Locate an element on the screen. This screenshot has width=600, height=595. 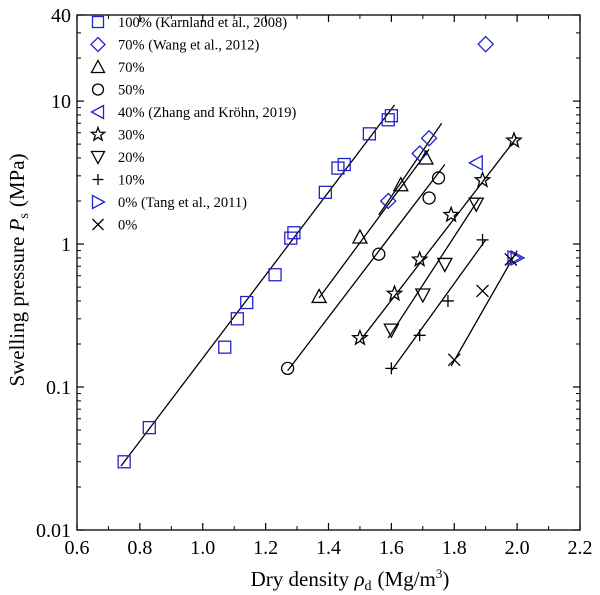
legend-label: 0% (Tang et al., 2011) is located at coordinates (182, 203).